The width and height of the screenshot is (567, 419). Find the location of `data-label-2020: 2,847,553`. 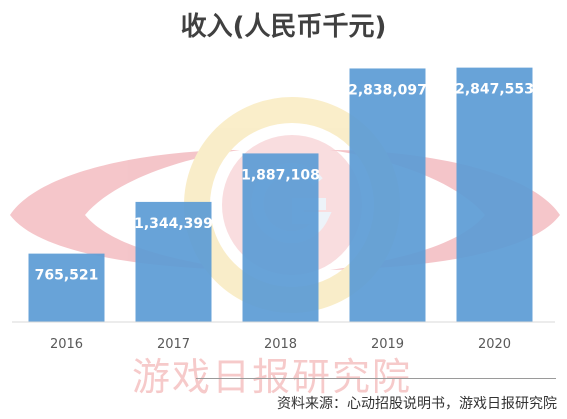

data-label-2020: 2,847,553 is located at coordinates (494, 90).